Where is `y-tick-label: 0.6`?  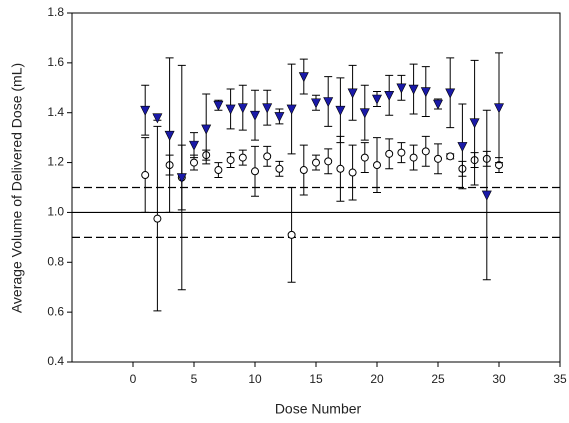 y-tick-label: 0.6 is located at coordinates (55, 311).